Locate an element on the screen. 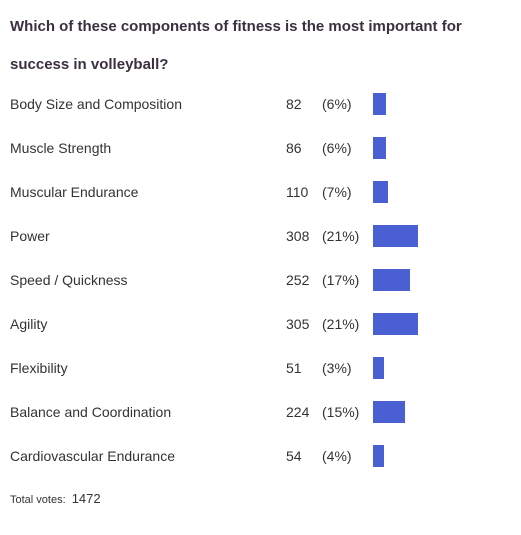  option-label: Flexibility is located at coordinates (39, 368).